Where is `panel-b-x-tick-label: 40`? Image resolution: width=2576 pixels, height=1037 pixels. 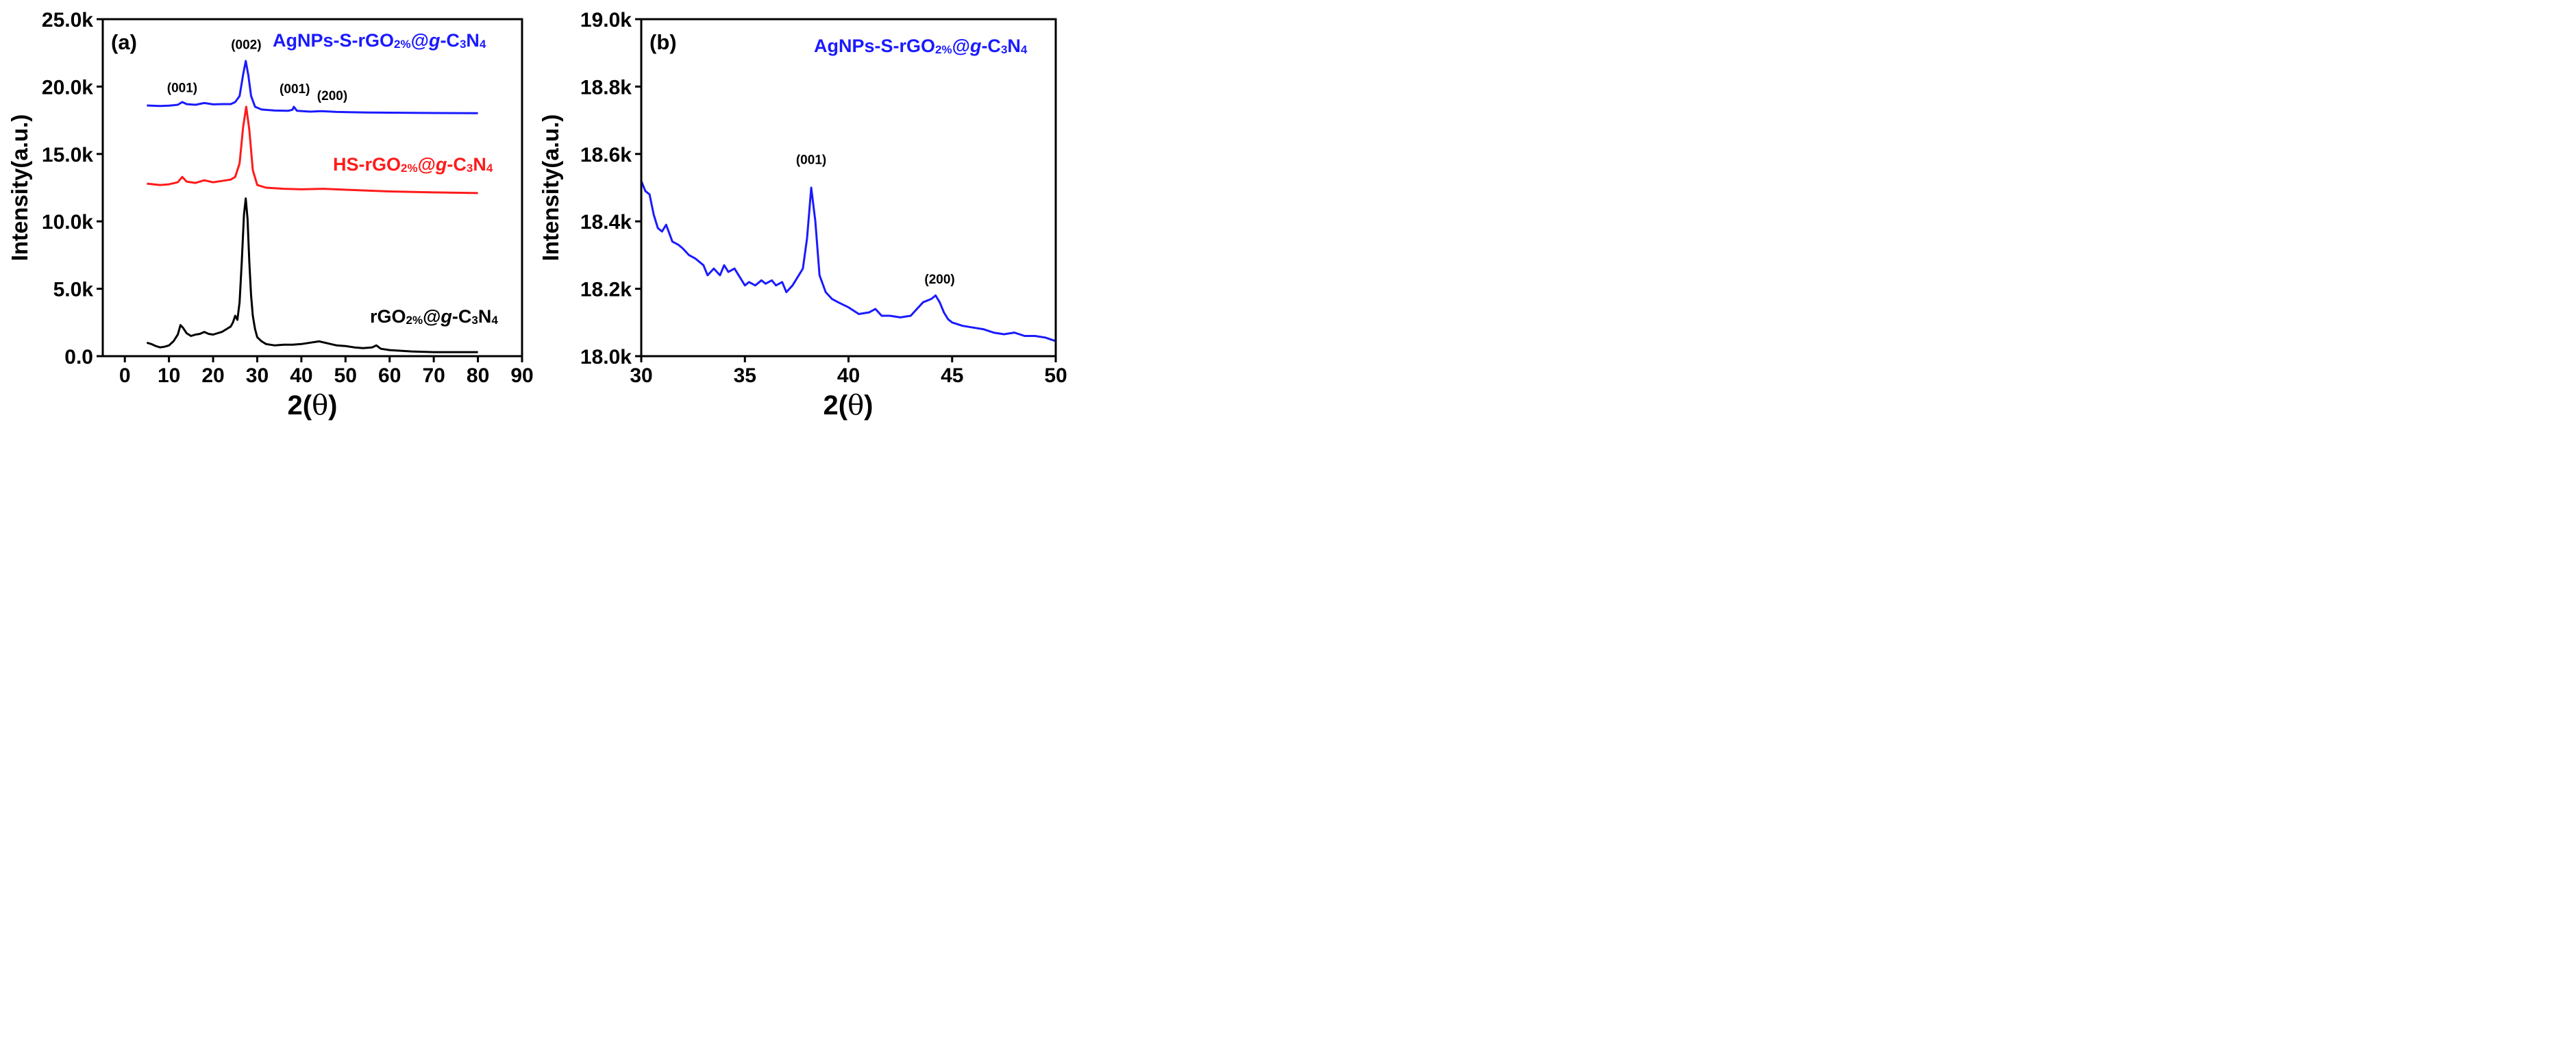
panel-b-x-tick-label: 40 is located at coordinates (848, 376).